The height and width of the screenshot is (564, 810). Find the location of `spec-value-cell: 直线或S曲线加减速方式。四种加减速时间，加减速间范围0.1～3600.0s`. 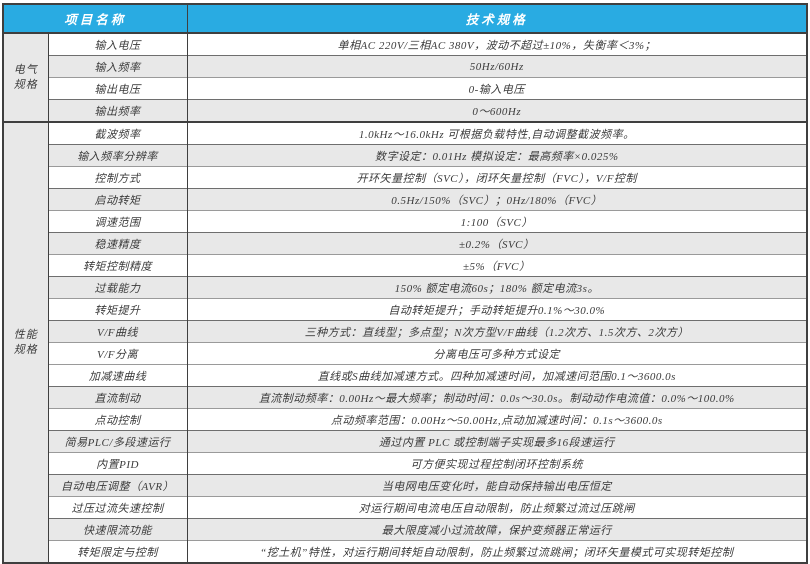

spec-value-cell: 直线或S曲线加减速方式。四种加减速时间，加减速间范围0.1～3600.0s is located at coordinates (497, 375).